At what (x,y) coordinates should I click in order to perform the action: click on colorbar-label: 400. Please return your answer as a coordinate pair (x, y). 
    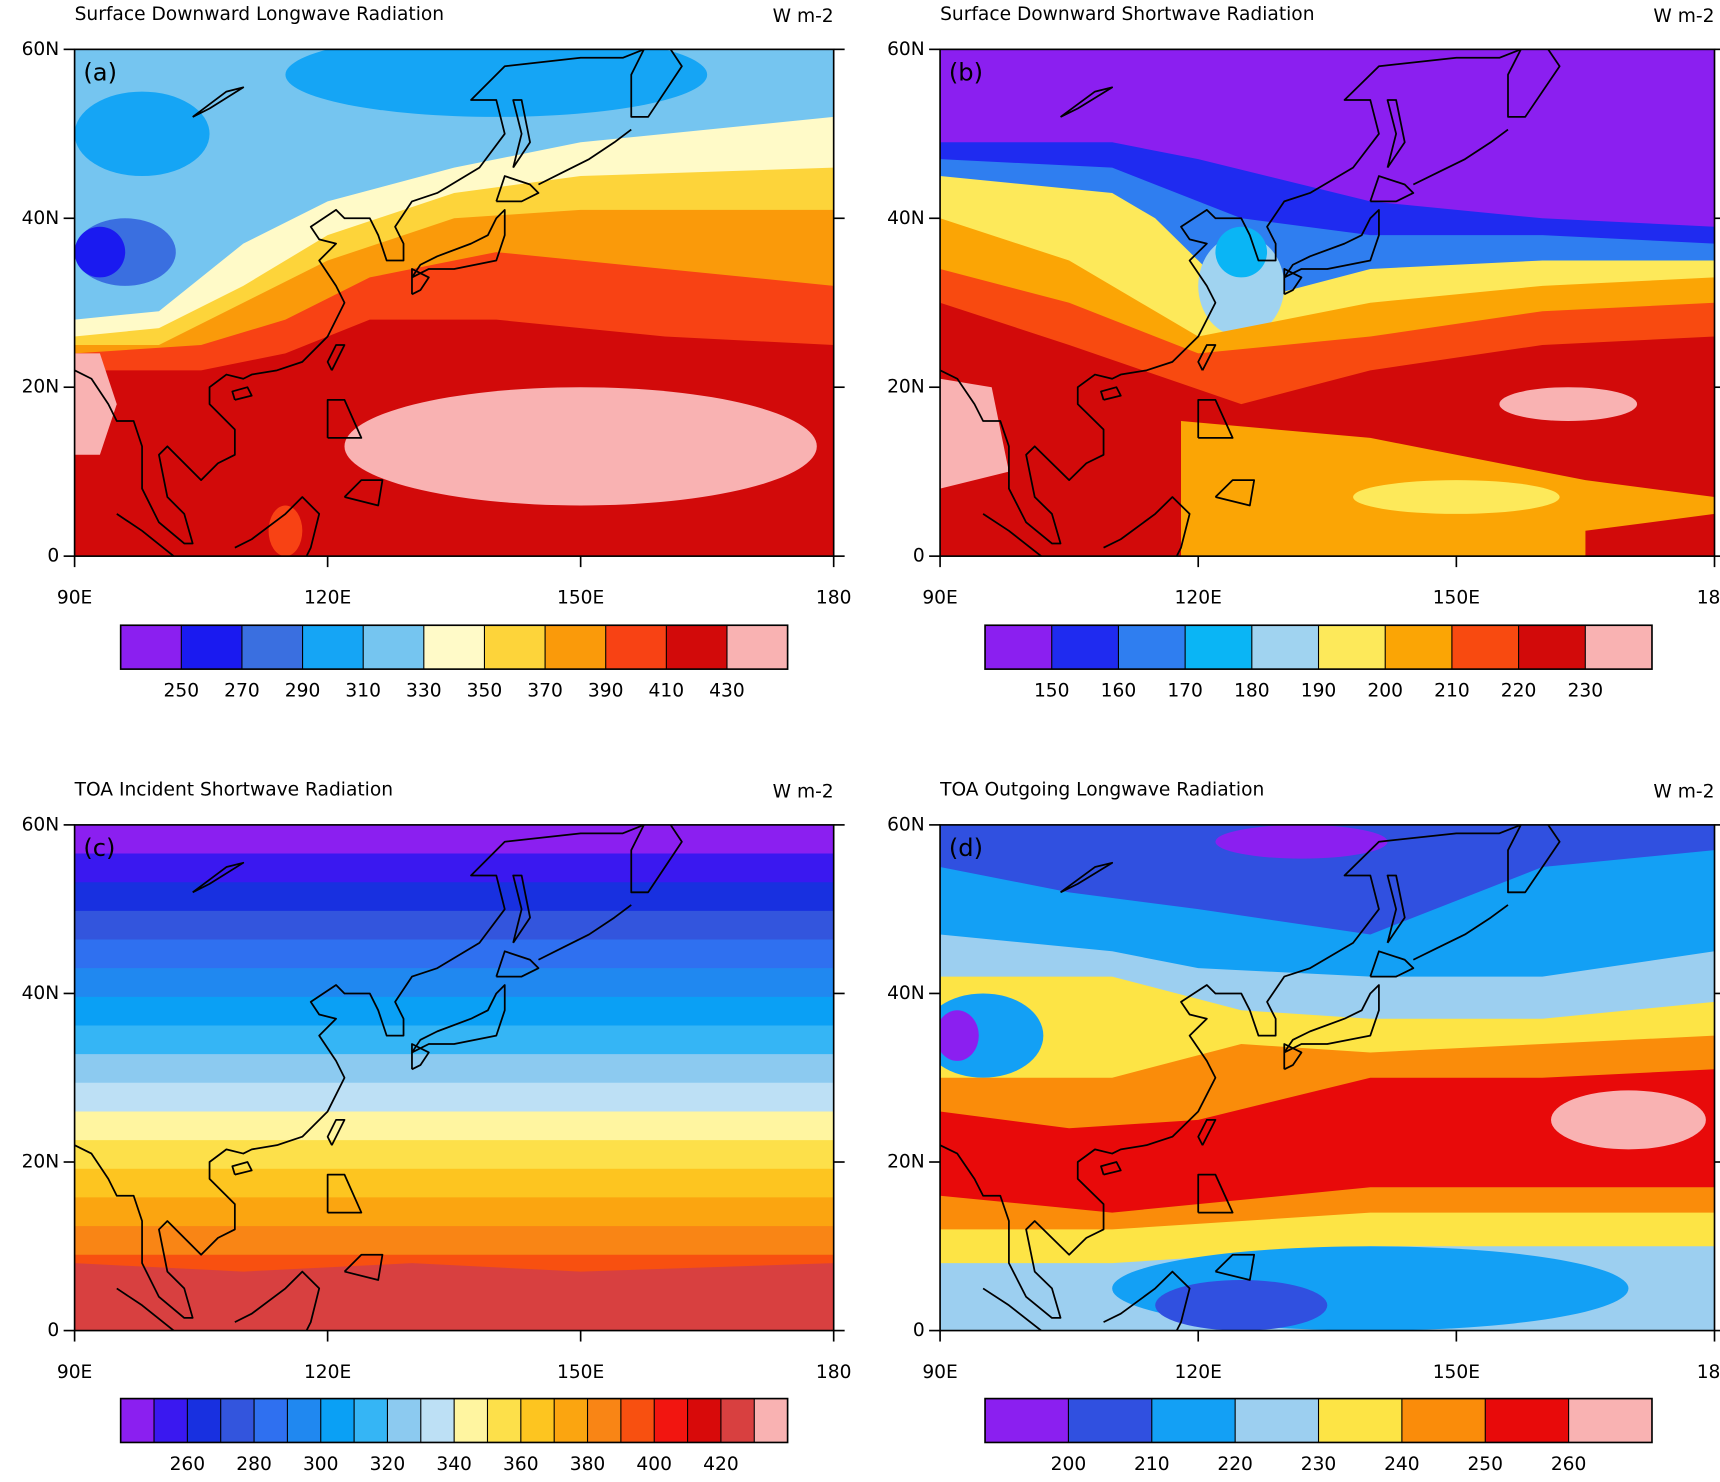
    Looking at the image, I should click on (654, 1464).